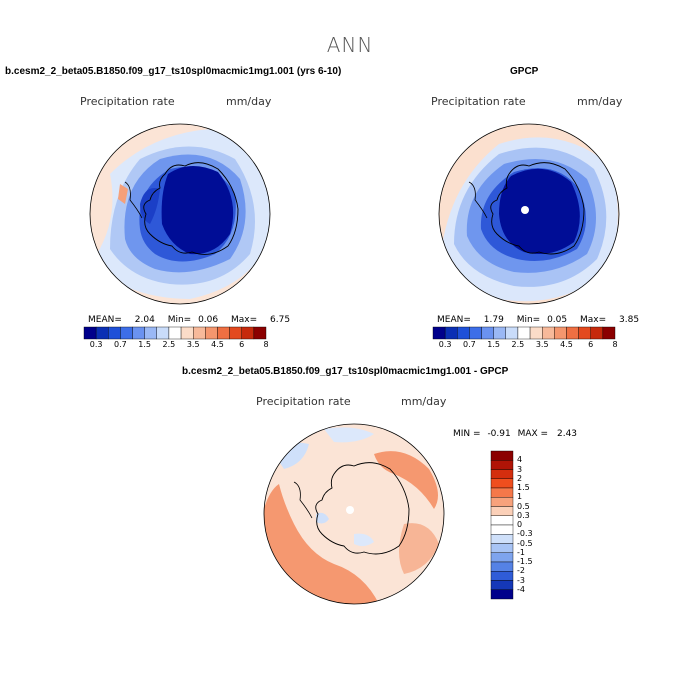 Image resolution: width=700 pixels, height=700 pixels. I want to click on stat-min-value: -0.91, so click(499, 434).